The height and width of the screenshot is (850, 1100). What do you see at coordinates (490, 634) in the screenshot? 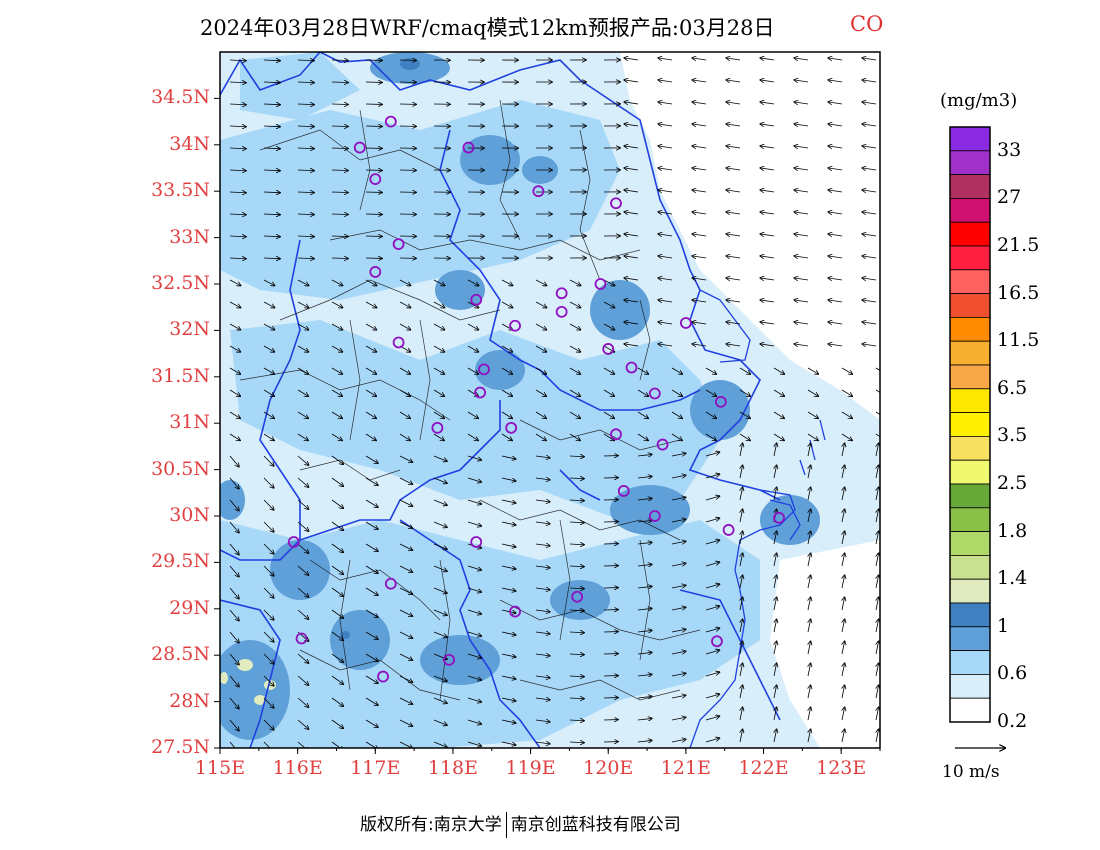
I see `field-blob` at bounding box center [490, 634].